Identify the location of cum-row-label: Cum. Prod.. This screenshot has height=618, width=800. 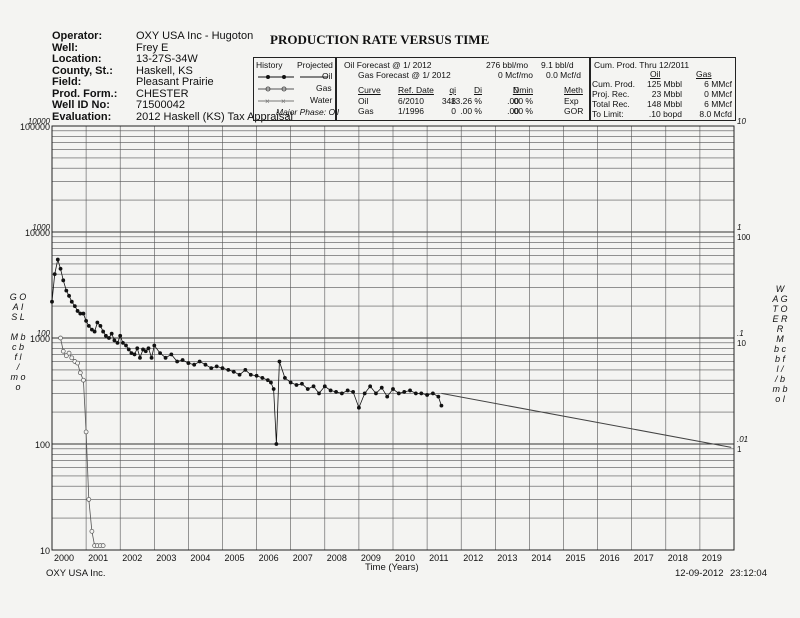
(613, 84).